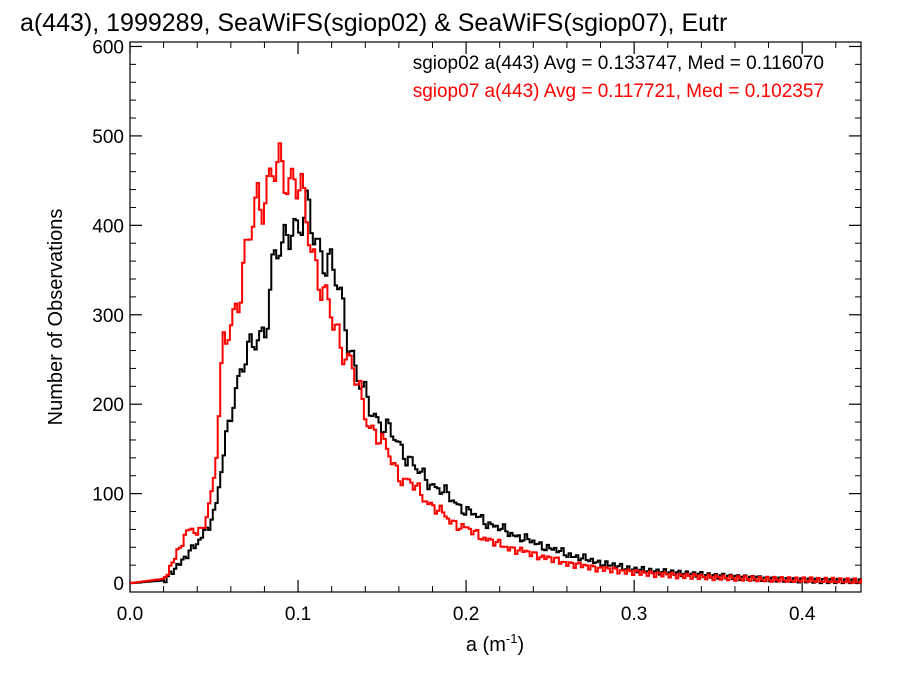 This screenshot has height=675, width=900. Describe the element at coordinates (512, 638) in the screenshot. I see `x-axis-label-superscript: -1` at that location.